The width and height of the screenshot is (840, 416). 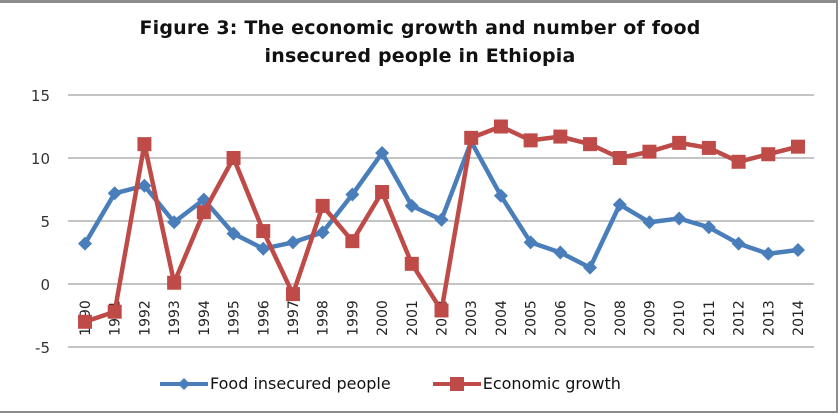 I want to click on legend-item-economic-growth: Economic growth, so click(x=526, y=383).